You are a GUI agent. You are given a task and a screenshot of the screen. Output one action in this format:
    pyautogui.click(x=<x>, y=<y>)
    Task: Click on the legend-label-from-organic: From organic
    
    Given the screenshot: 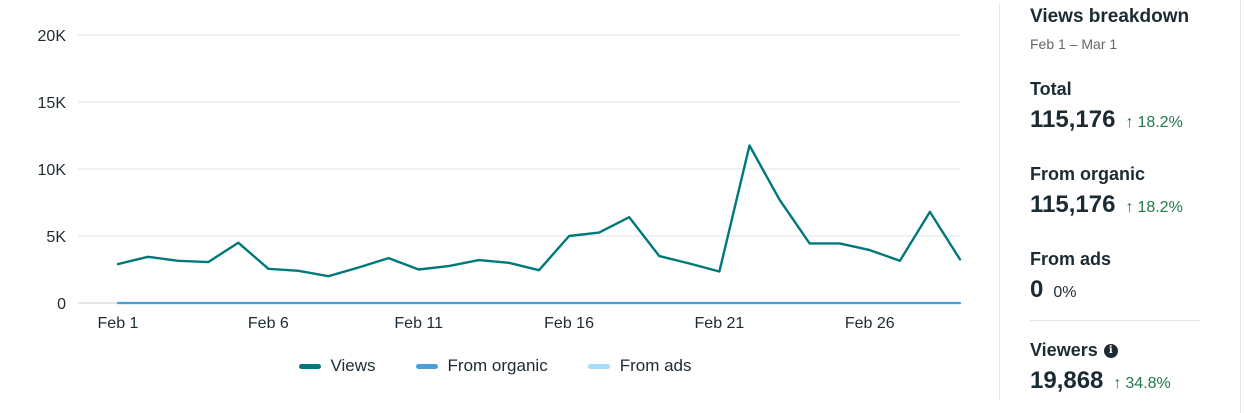 What is the action you would take?
    pyautogui.click(x=497, y=365)
    